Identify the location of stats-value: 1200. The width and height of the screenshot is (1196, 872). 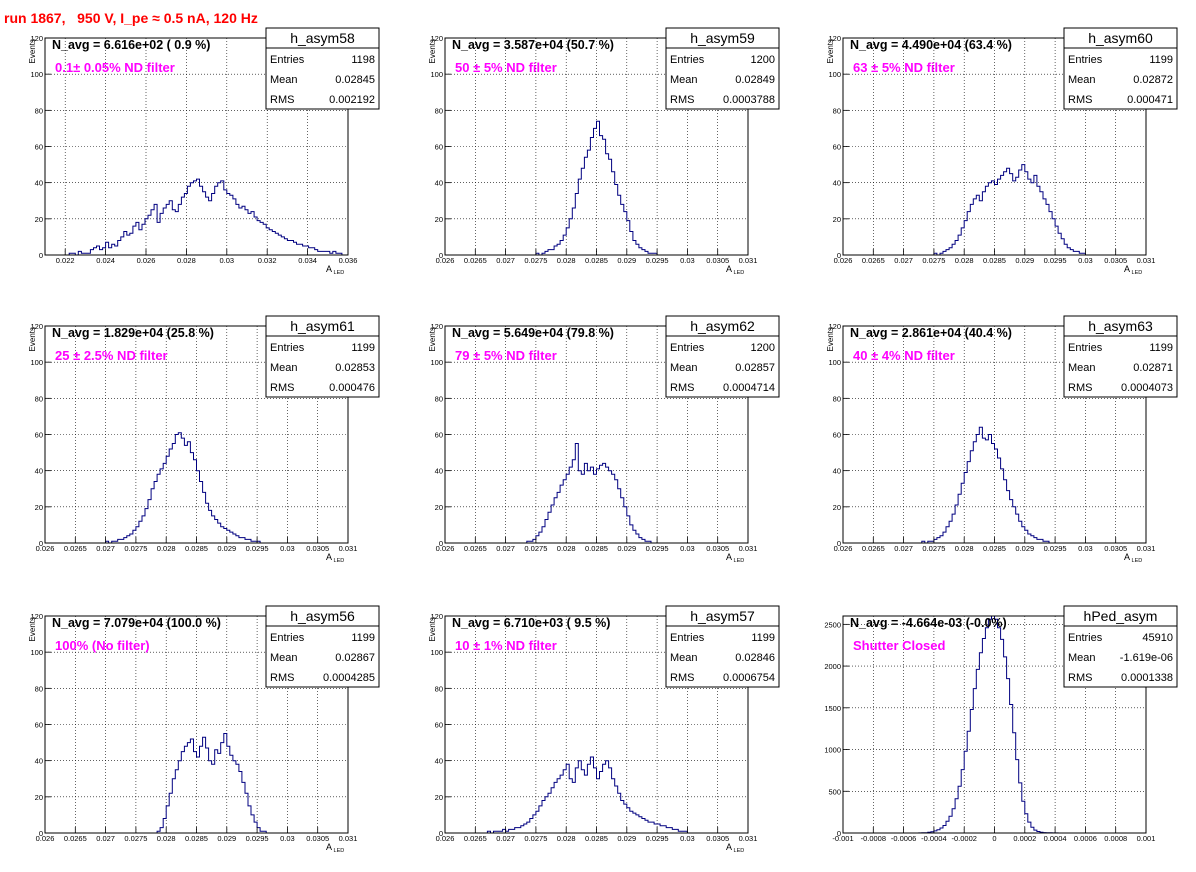
(763, 60).